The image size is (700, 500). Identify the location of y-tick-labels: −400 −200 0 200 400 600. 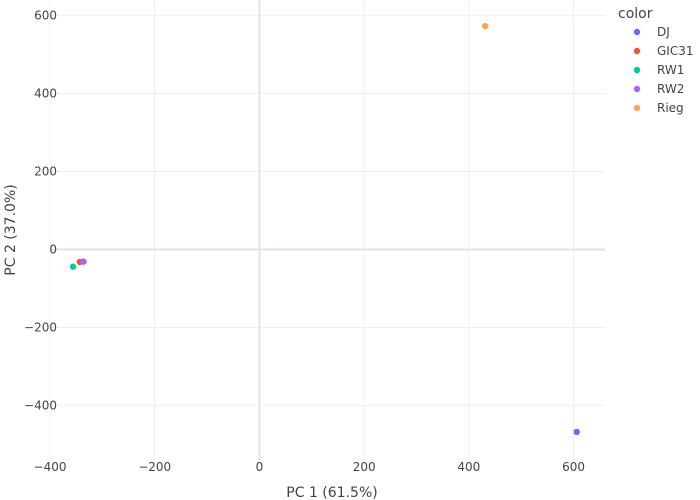
(40, 211).